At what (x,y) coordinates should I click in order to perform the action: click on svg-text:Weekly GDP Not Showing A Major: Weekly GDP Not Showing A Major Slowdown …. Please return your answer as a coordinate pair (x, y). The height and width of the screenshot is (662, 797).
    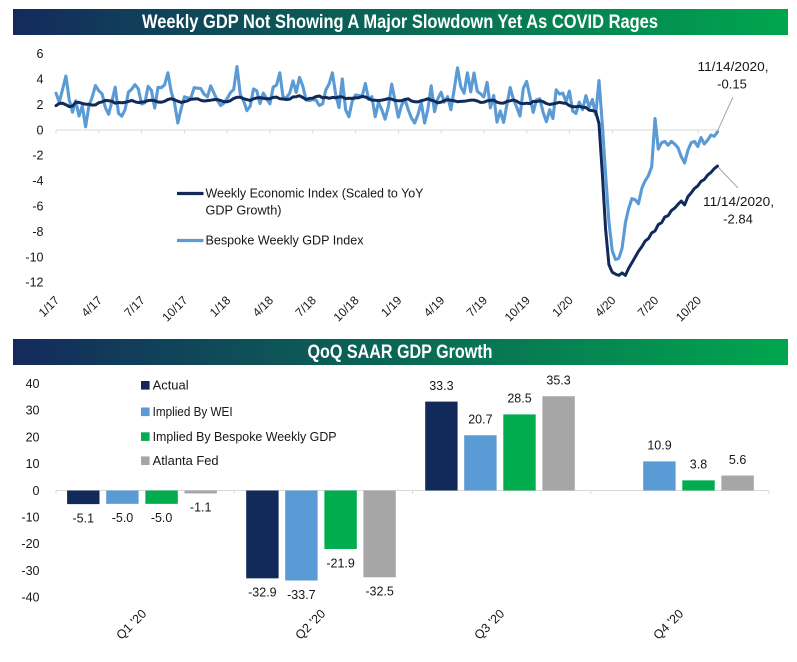
    Looking at the image, I should click on (400, 22).